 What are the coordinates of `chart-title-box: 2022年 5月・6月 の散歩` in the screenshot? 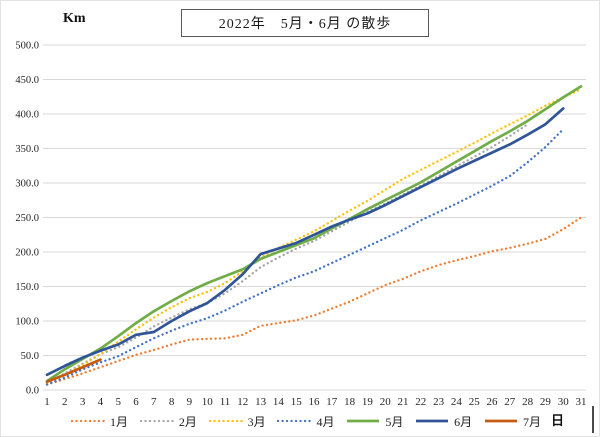 It's located at (305, 23).